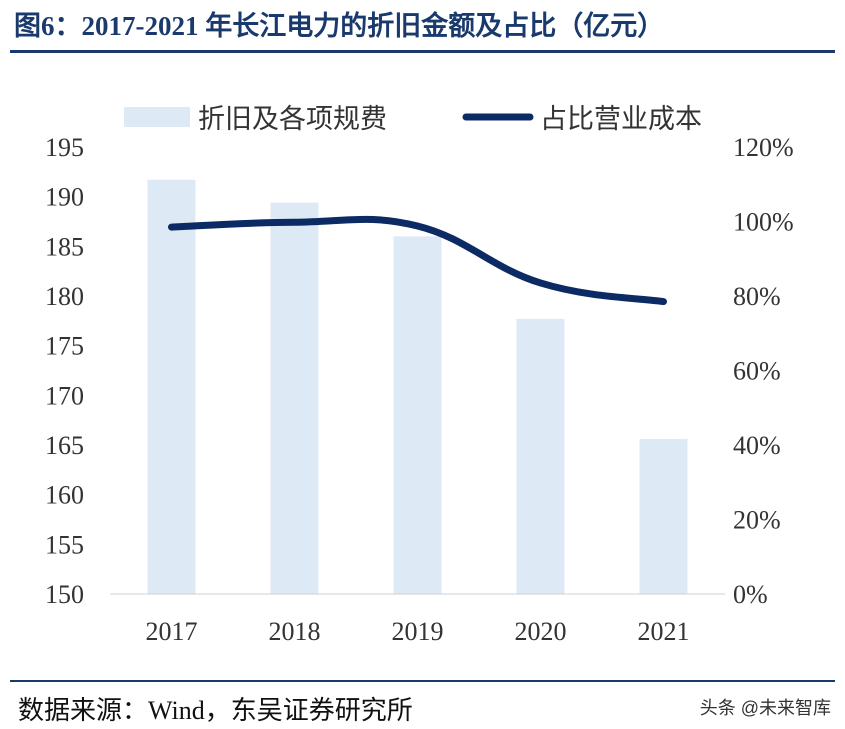 The image size is (845, 729). What do you see at coordinates (64, 346) in the screenshot?
I see `left-tick-label: 175` at bounding box center [64, 346].